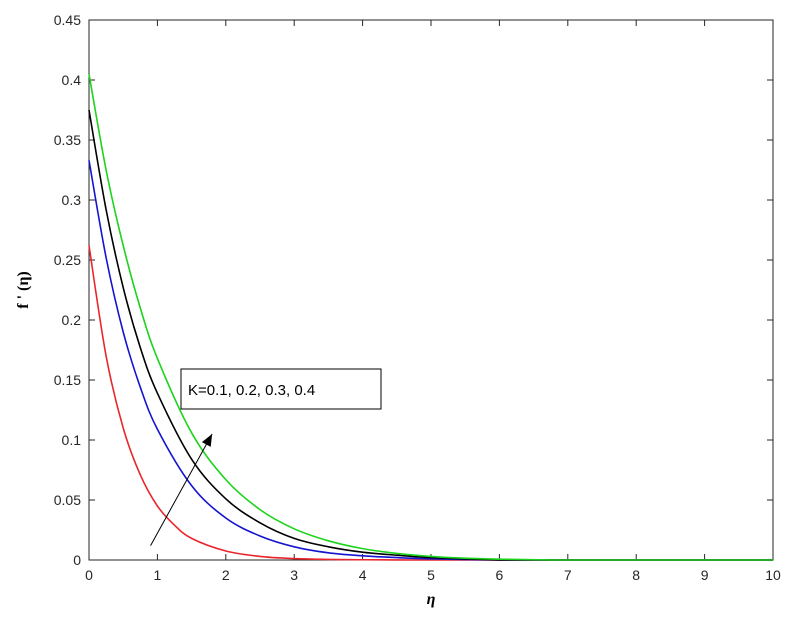 The width and height of the screenshot is (786, 628). Describe the element at coordinates (158, 575) in the screenshot. I see `x-tick-label: 1` at that location.